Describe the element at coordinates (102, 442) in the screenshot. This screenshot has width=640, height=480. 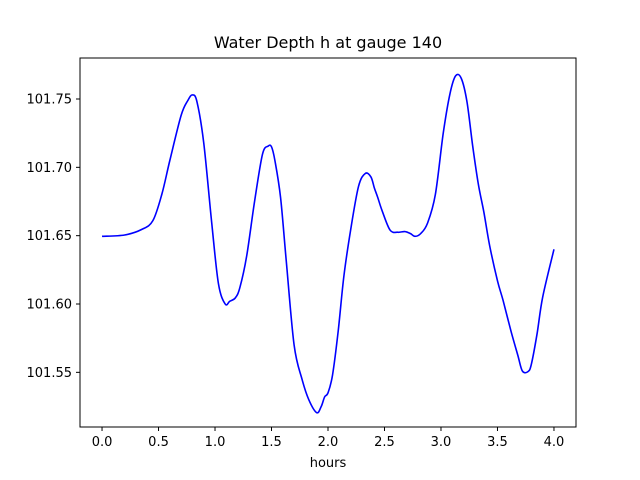
I see `x-tick-label: 0.0` at that location.